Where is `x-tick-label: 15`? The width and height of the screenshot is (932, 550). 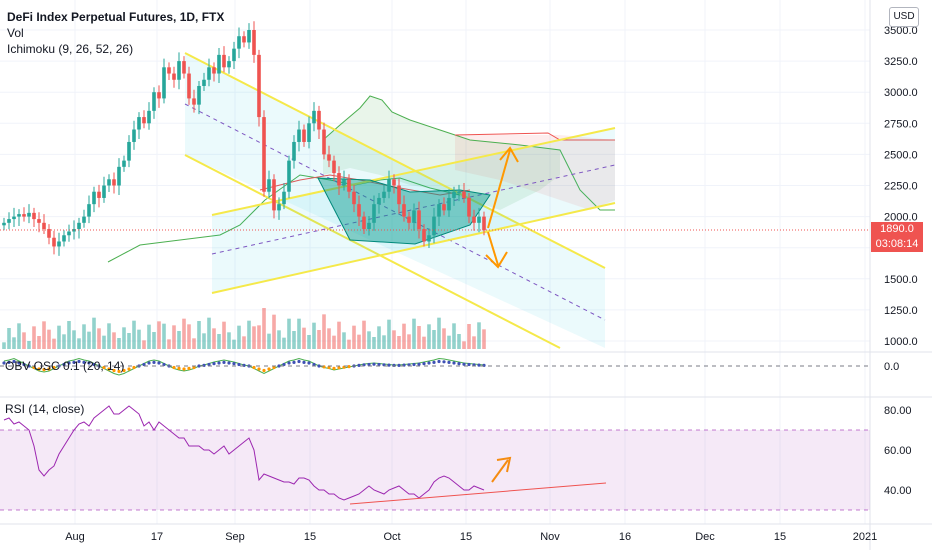 x-tick-label: 15 is located at coordinates (310, 537).